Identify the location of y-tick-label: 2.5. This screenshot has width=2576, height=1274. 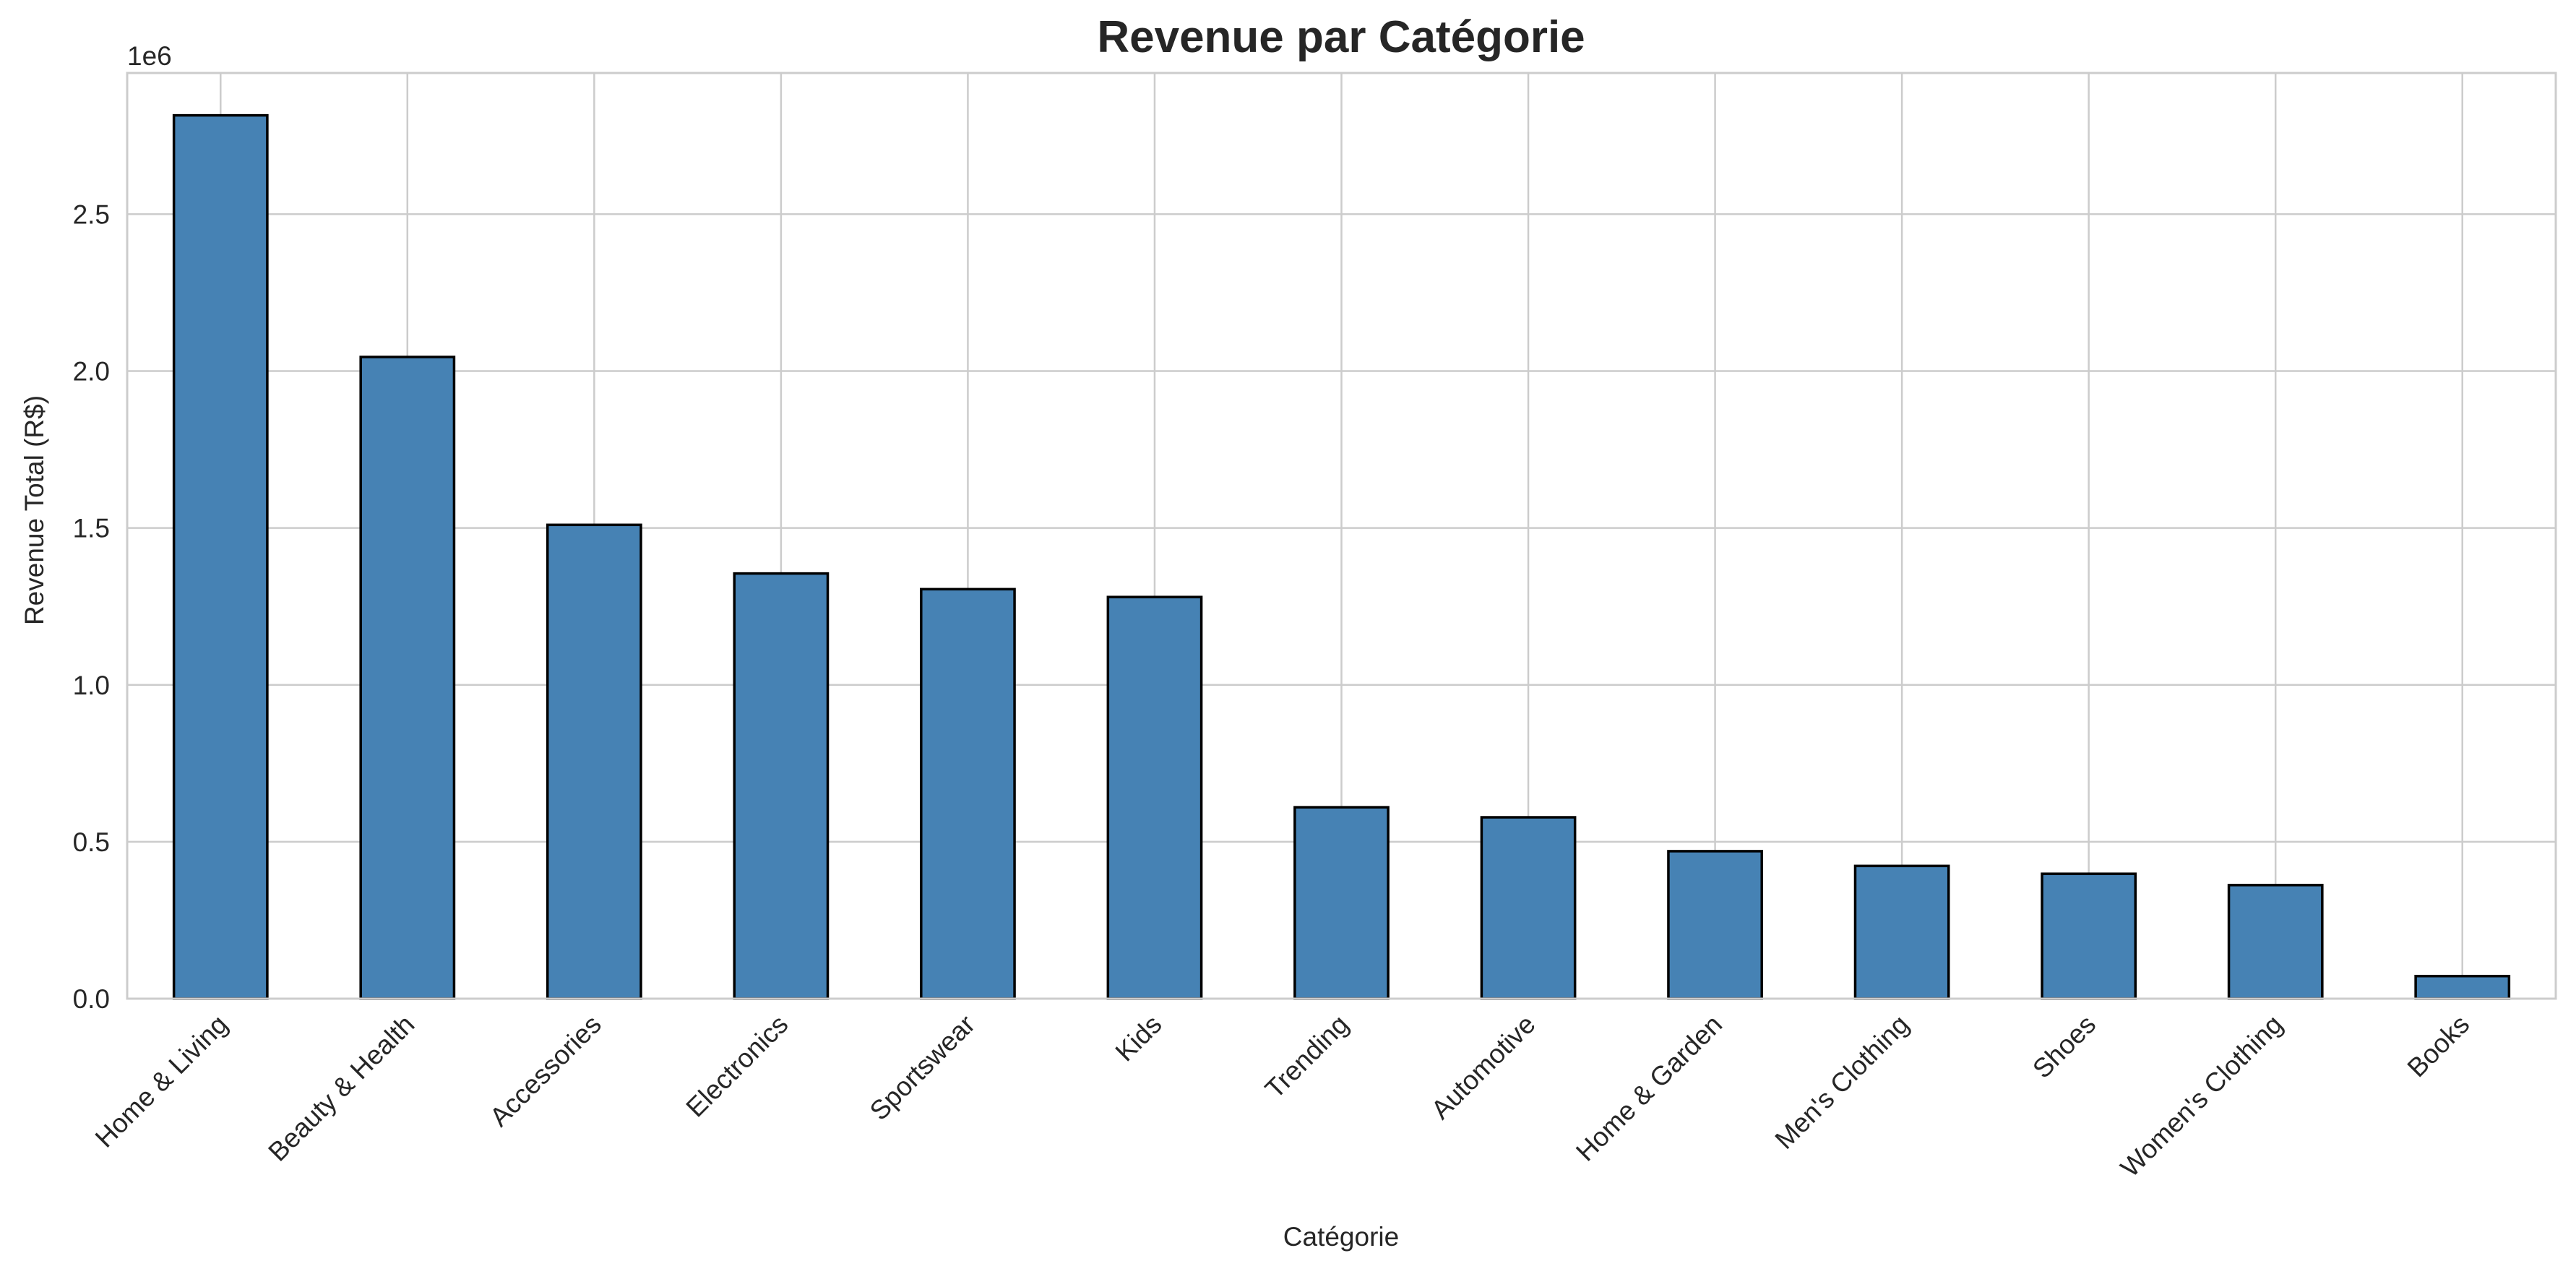
(91, 214).